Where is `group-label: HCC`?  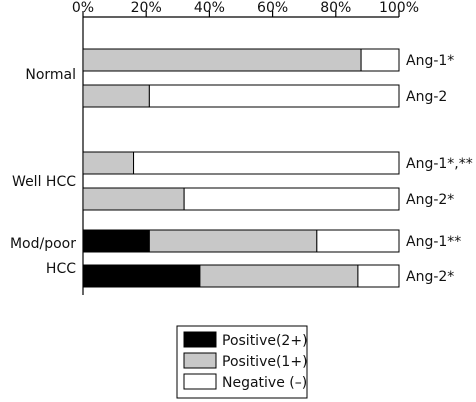
group-label: HCC is located at coordinates (61, 269).